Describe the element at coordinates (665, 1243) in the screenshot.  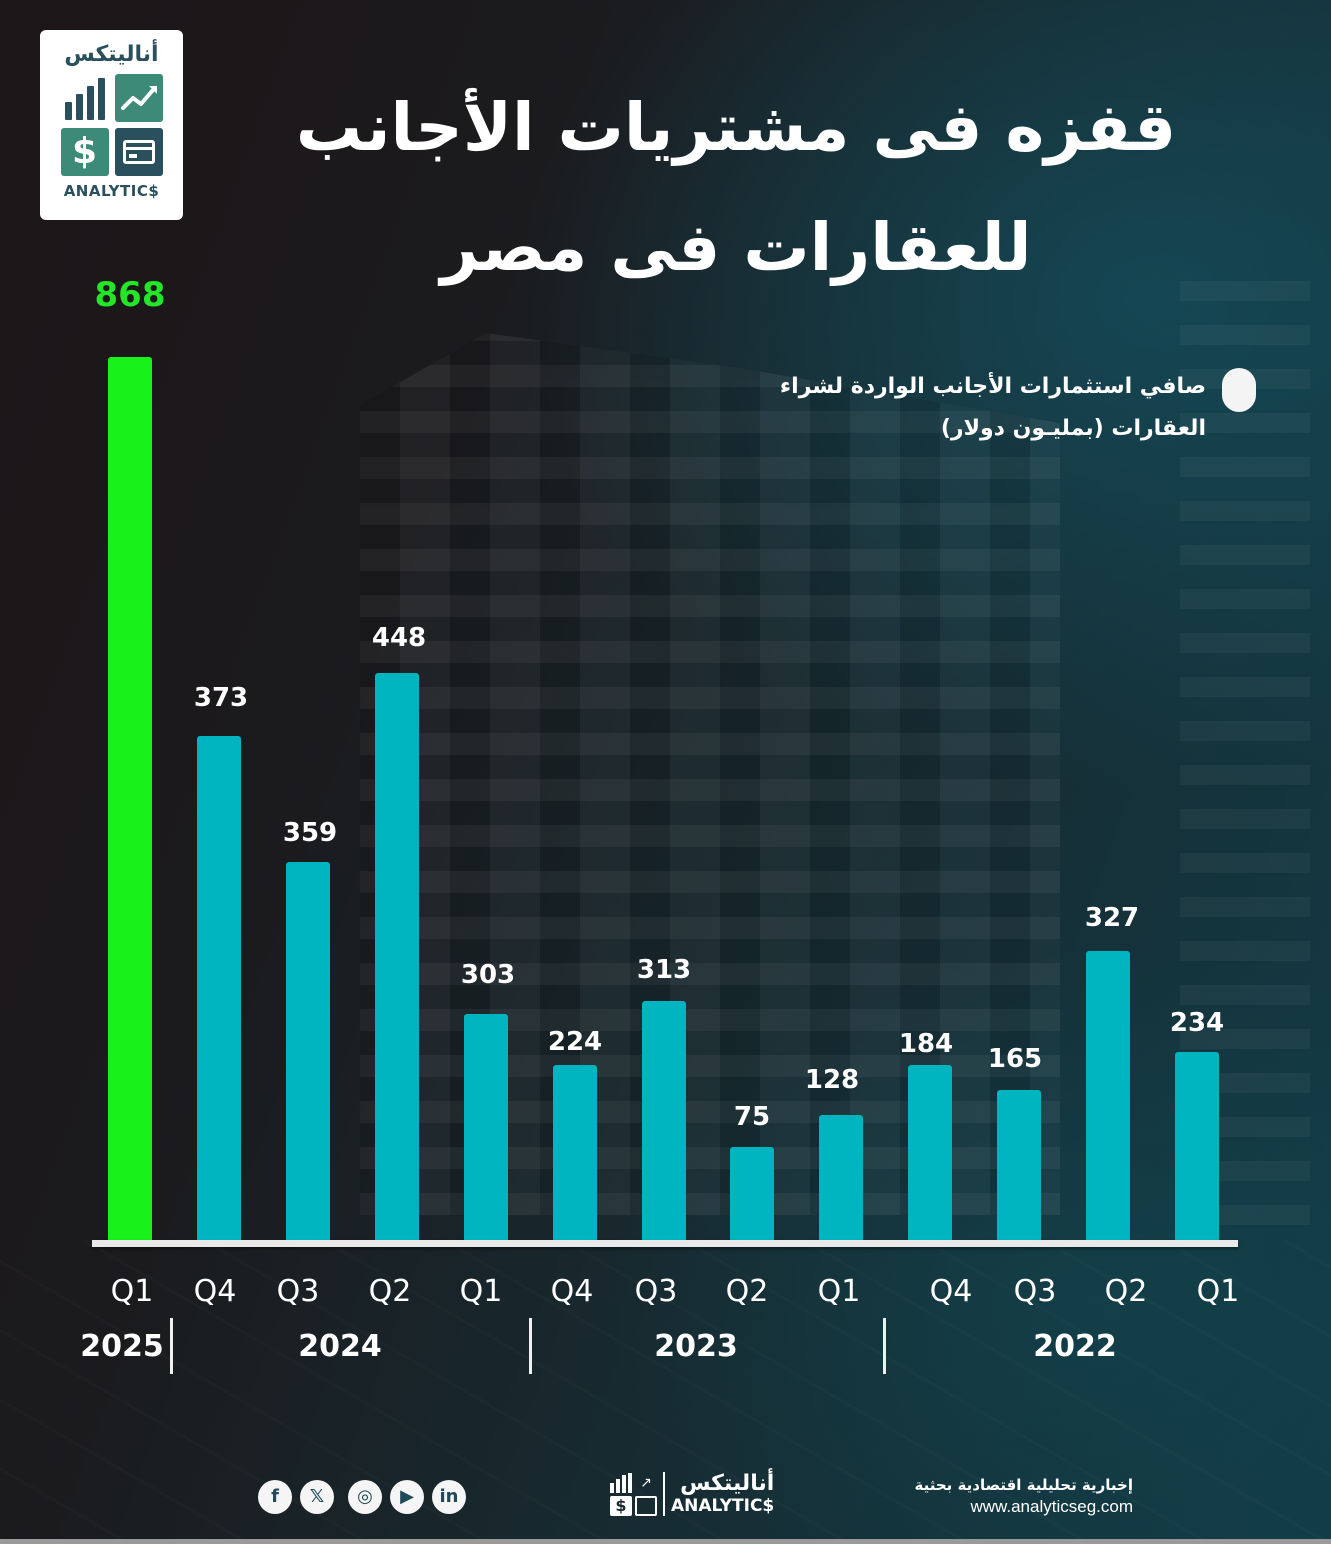
I see `x-axis-line` at that location.